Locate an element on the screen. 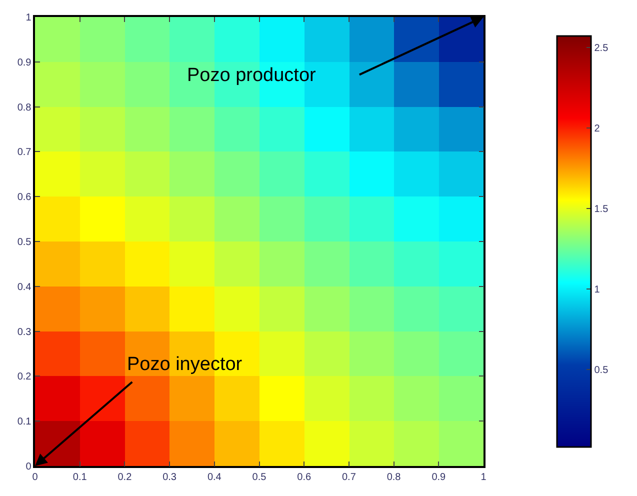  color-bar-label: 0.5 is located at coordinates (601, 370).